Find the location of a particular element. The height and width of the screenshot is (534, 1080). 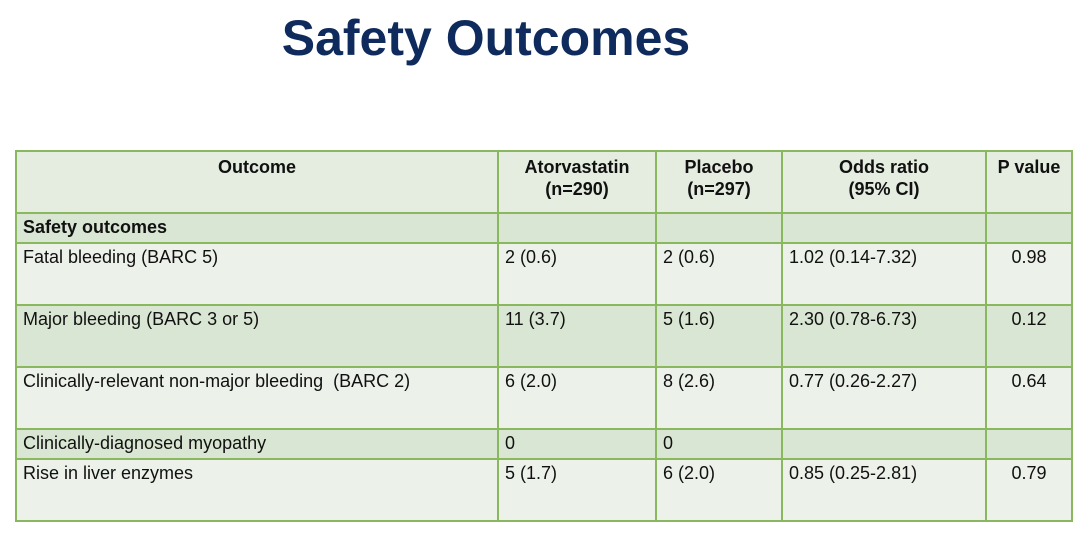

atorvastatin-cell: 5 (1.7) is located at coordinates (577, 490).